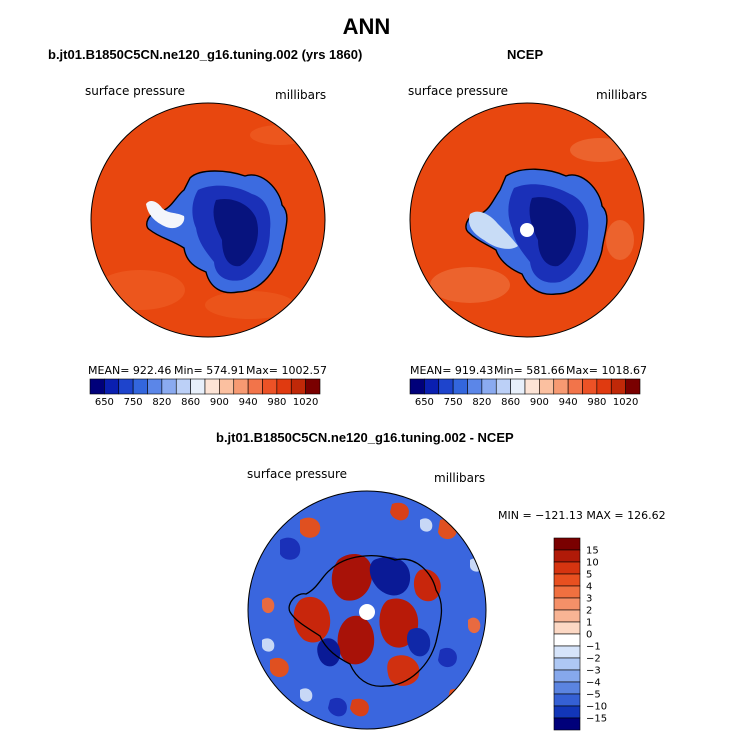  Describe the element at coordinates (130, 370) in the screenshot. I see `mean-stat: MEAN= 922.46` at that location.